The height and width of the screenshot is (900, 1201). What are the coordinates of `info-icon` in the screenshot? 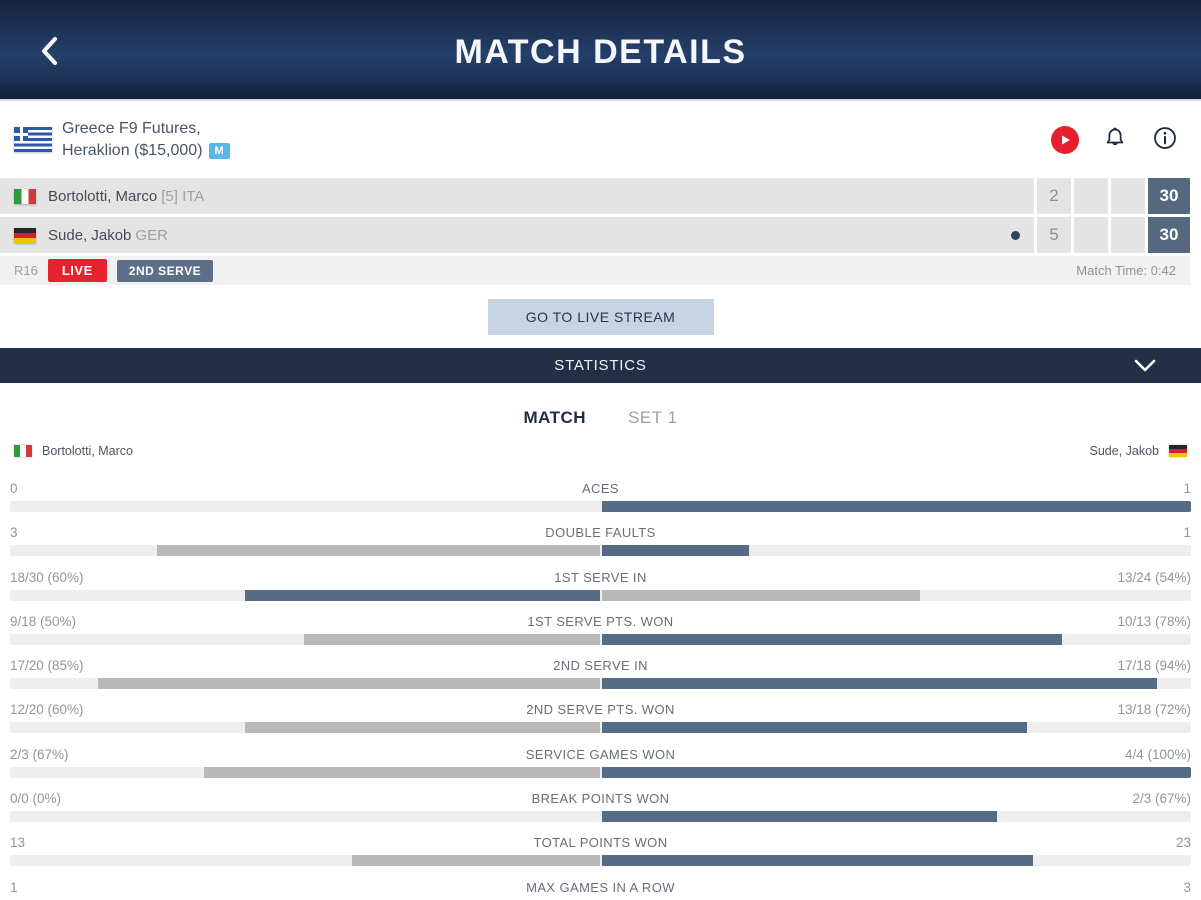 It's located at (1165, 139).